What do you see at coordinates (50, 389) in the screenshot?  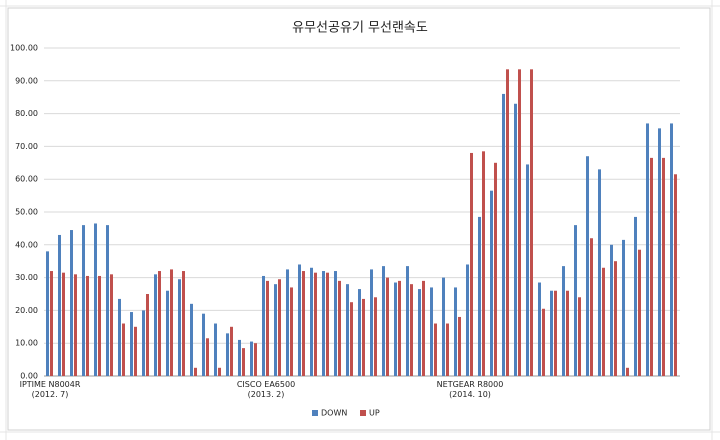 I see `x-tick-label: IPTIME N8004R (2012. 7)` at bounding box center [50, 389].